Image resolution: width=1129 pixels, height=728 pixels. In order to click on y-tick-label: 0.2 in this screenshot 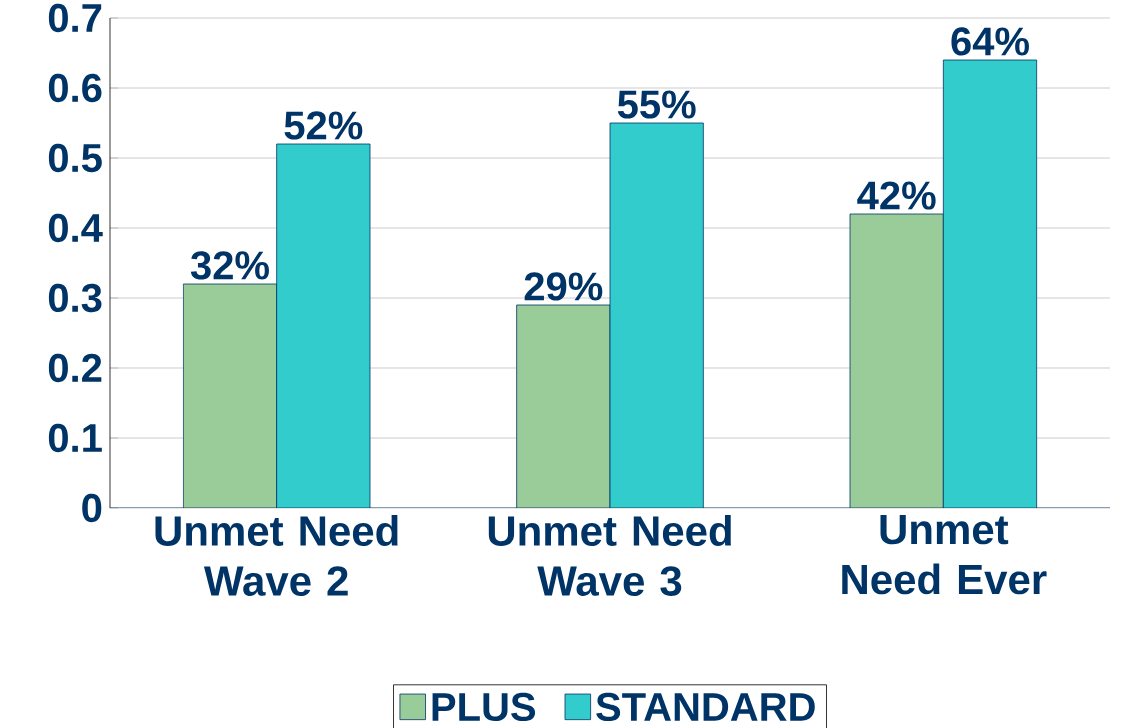, I will do `click(75, 368)`.